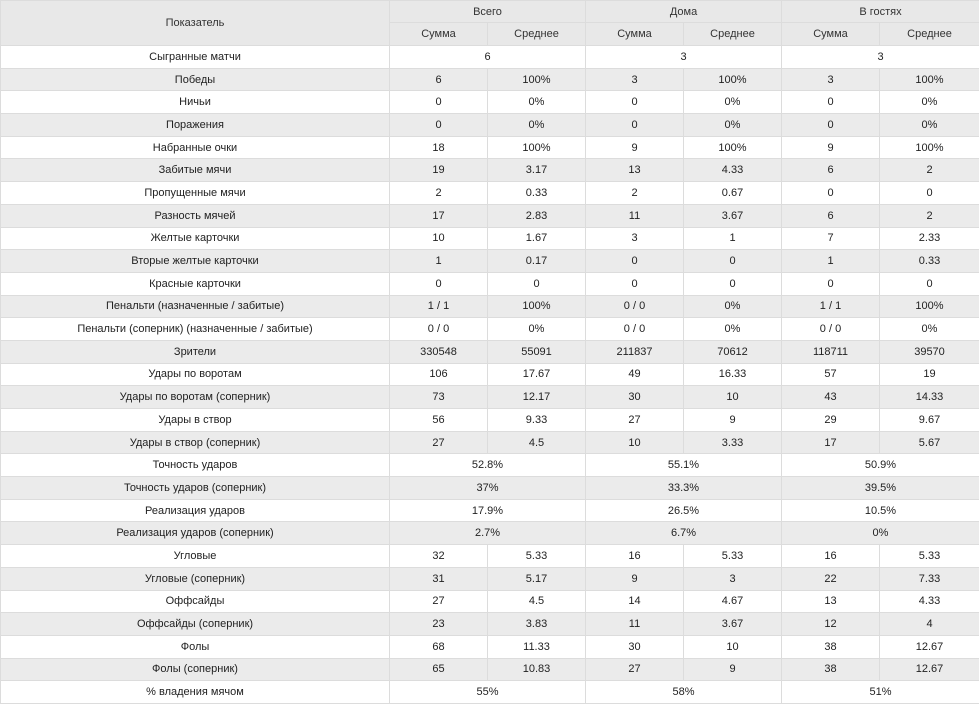 The width and height of the screenshot is (979, 704). I want to click on table-cell: 3.83, so click(536, 624).